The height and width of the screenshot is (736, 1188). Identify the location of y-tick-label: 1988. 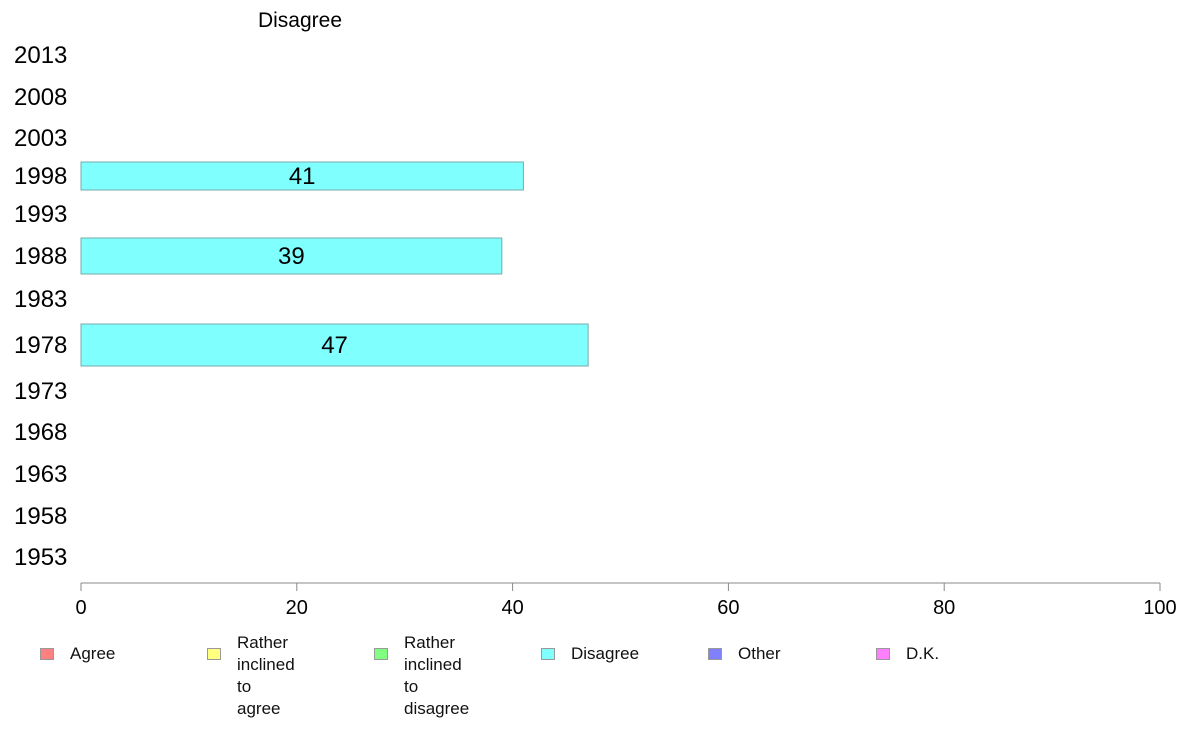
(40, 256).